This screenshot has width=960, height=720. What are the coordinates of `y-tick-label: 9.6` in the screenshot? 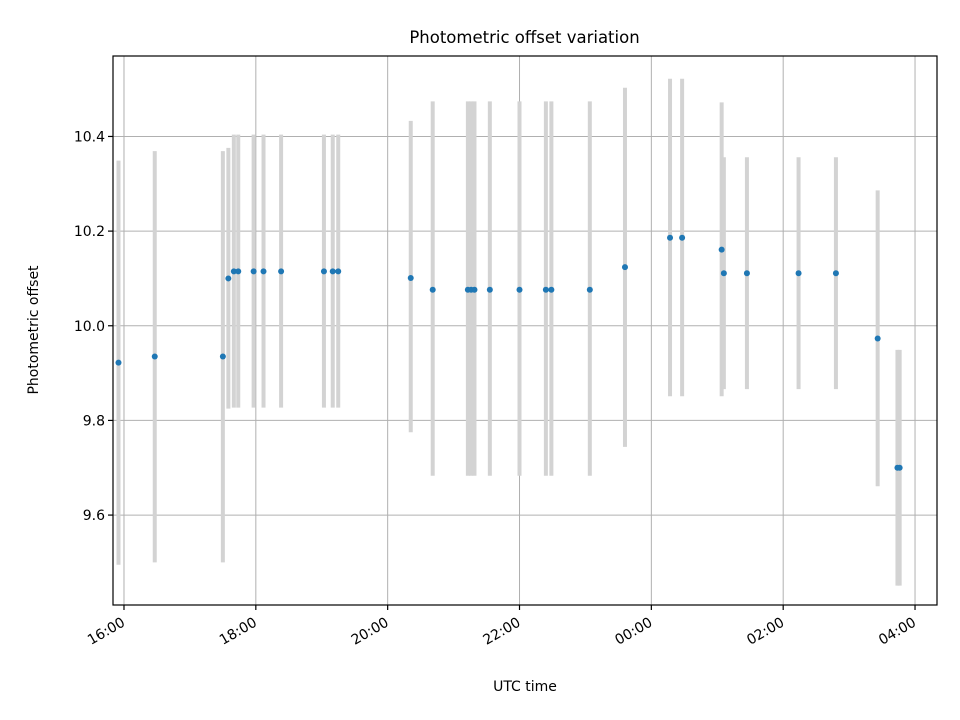 It's located at (94, 516).